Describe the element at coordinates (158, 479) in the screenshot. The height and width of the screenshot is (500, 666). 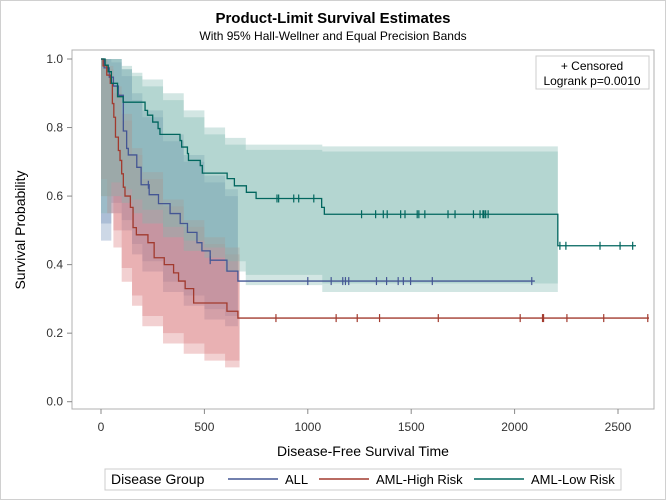
I see `legend-title: Disease Group` at that location.